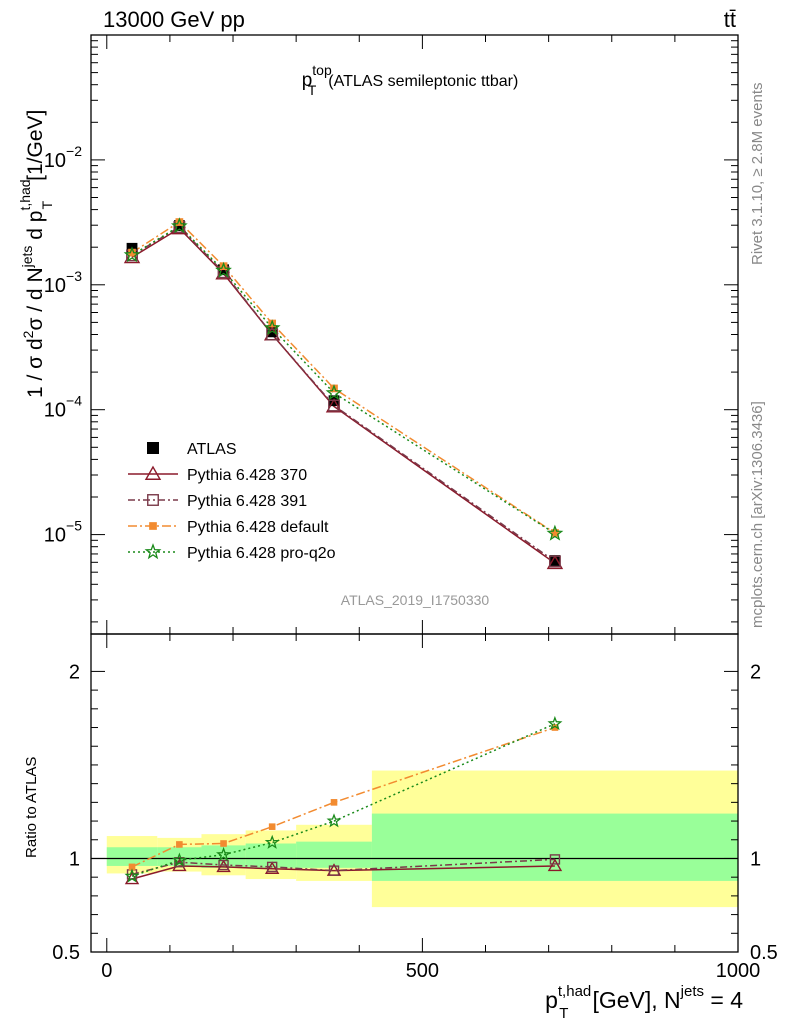 The height and width of the screenshot is (1024, 786). I want to click on x-tick-label: 1000, so click(738, 971).